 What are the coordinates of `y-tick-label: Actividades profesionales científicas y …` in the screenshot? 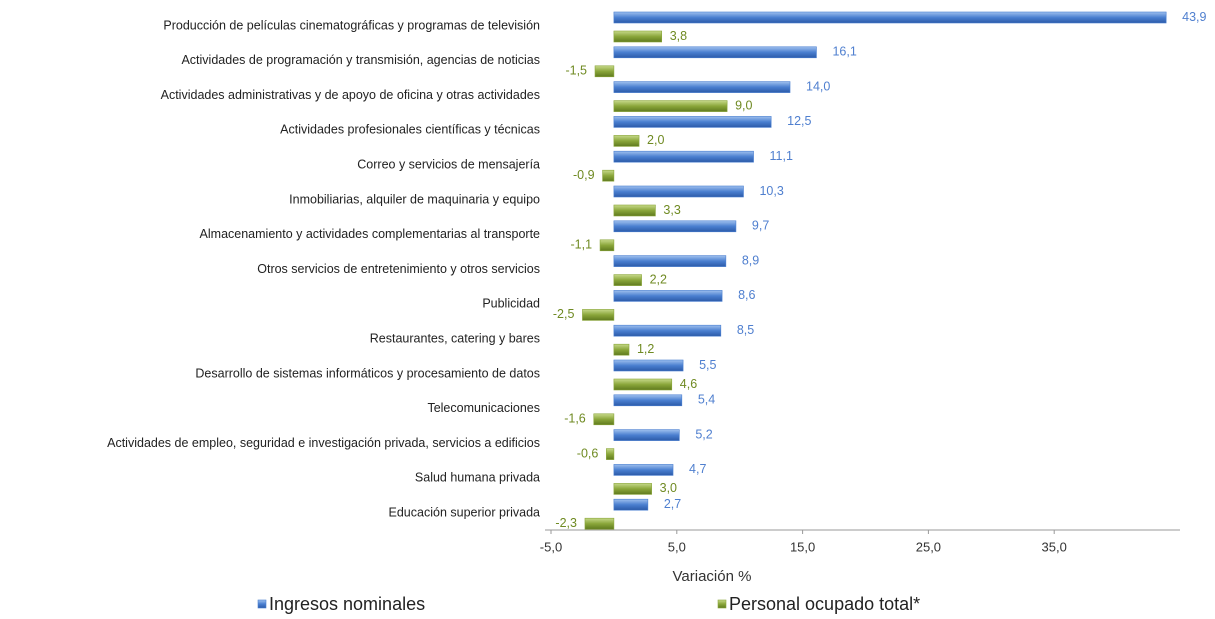 It's located at (410, 130).